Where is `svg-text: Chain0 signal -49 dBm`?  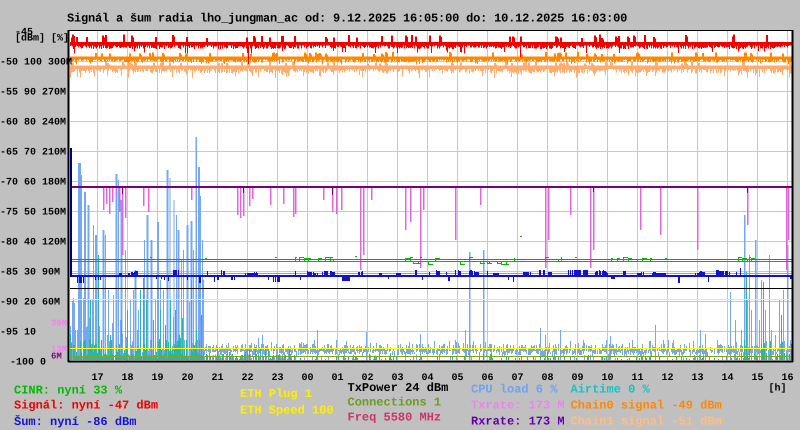 svg-text: Chain0 signal -49 dBm is located at coordinates (646, 405).